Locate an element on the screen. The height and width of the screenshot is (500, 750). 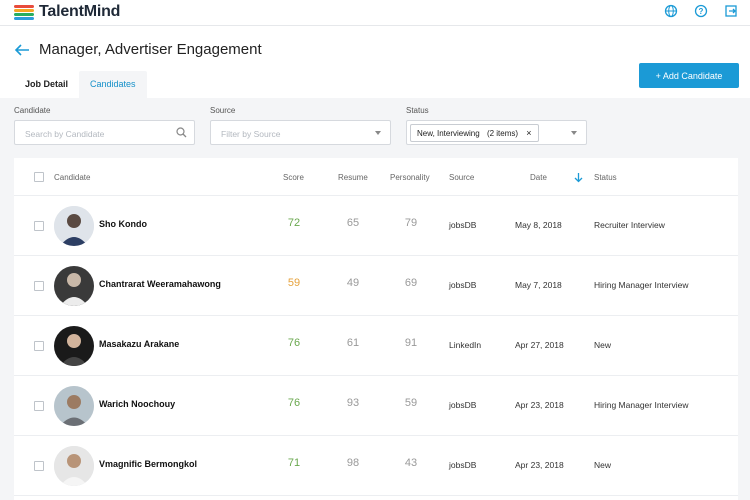
help-icon: ? is located at coordinates (701, 11).